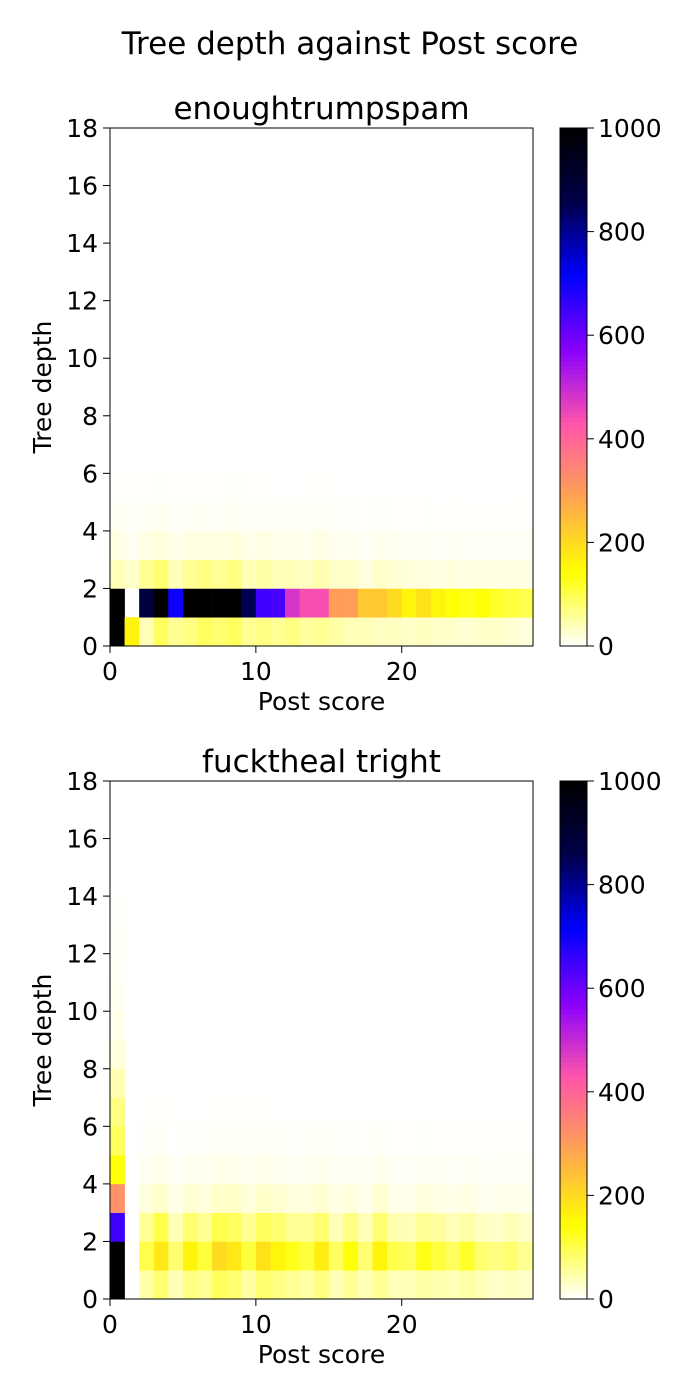 The height and width of the screenshot is (1400, 700). I want to click on colorbar-tick-label: 0, so click(606, 646).